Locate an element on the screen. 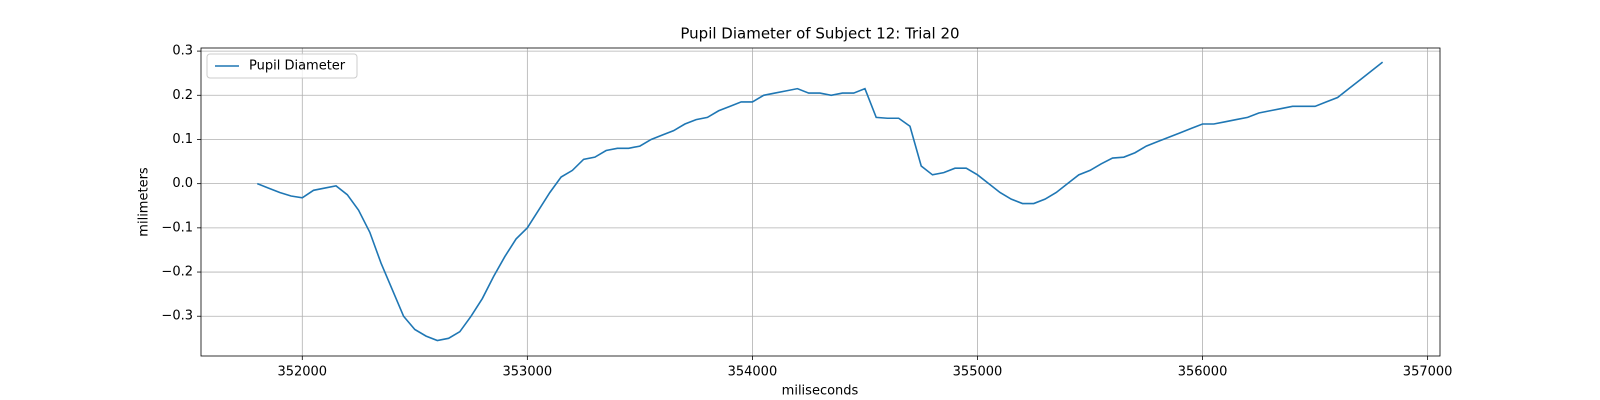  legend-box is located at coordinates (282, 66).